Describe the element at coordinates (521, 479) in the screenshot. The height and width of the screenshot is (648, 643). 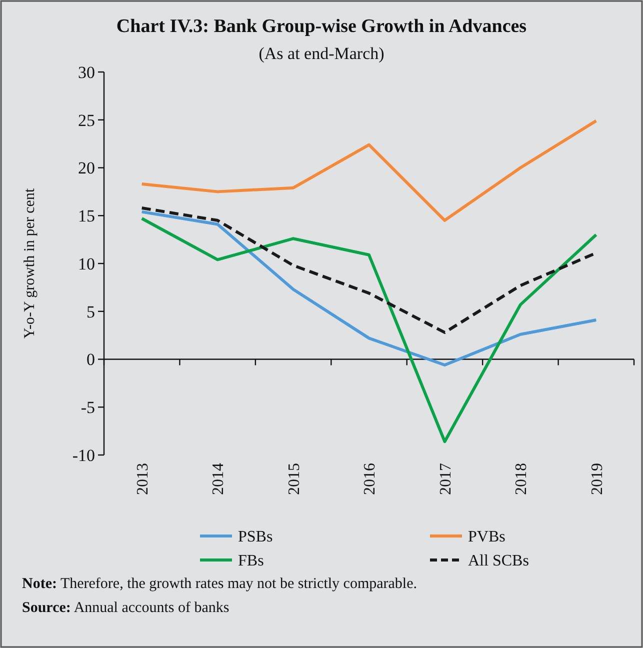
I see `x-tick-label: 2018` at that location.